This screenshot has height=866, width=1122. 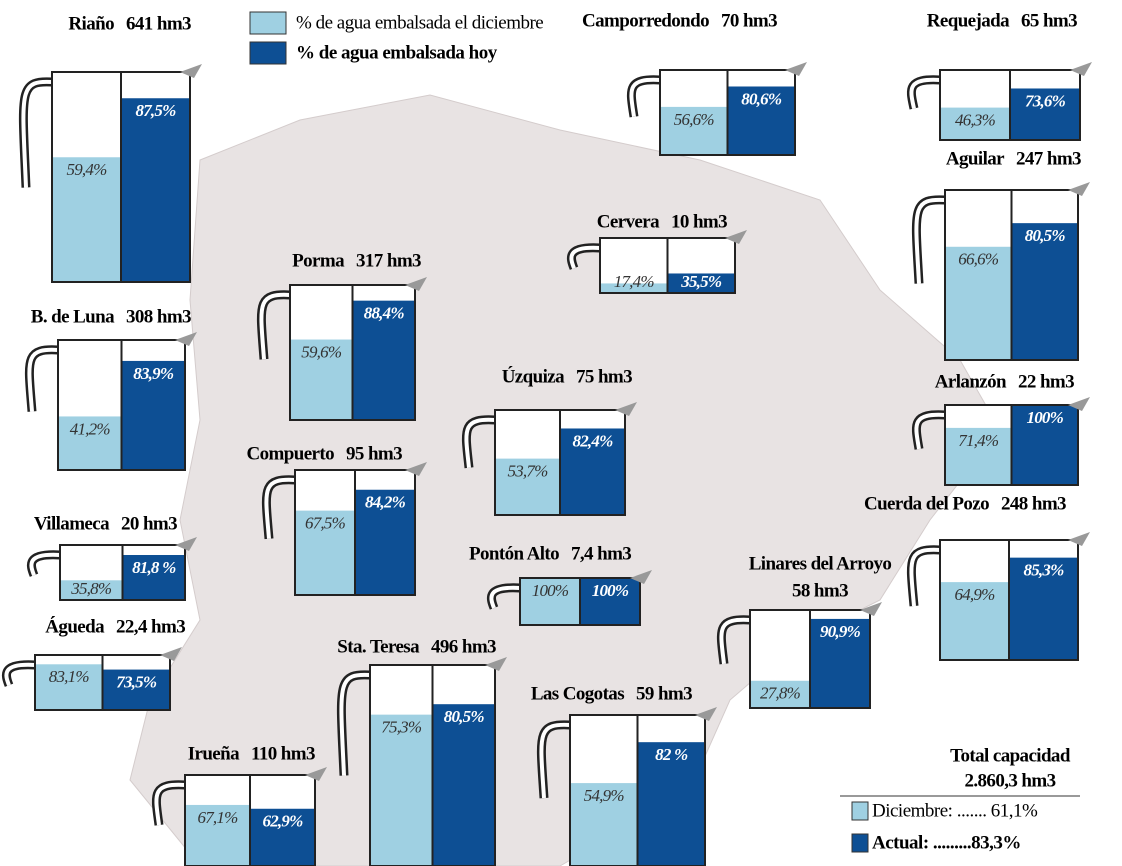 I want to click on jug-capacity: 308 hm3, so click(x=158, y=316).